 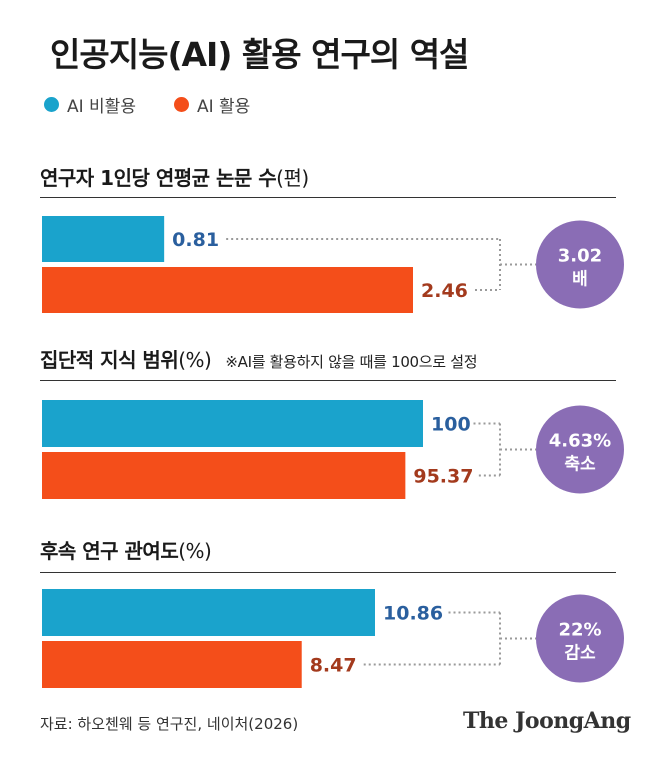 What do you see at coordinates (443, 477) in the screenshot?
I see `value-label-knowledge-ai: 95.37` at bounding box center [443, 477].